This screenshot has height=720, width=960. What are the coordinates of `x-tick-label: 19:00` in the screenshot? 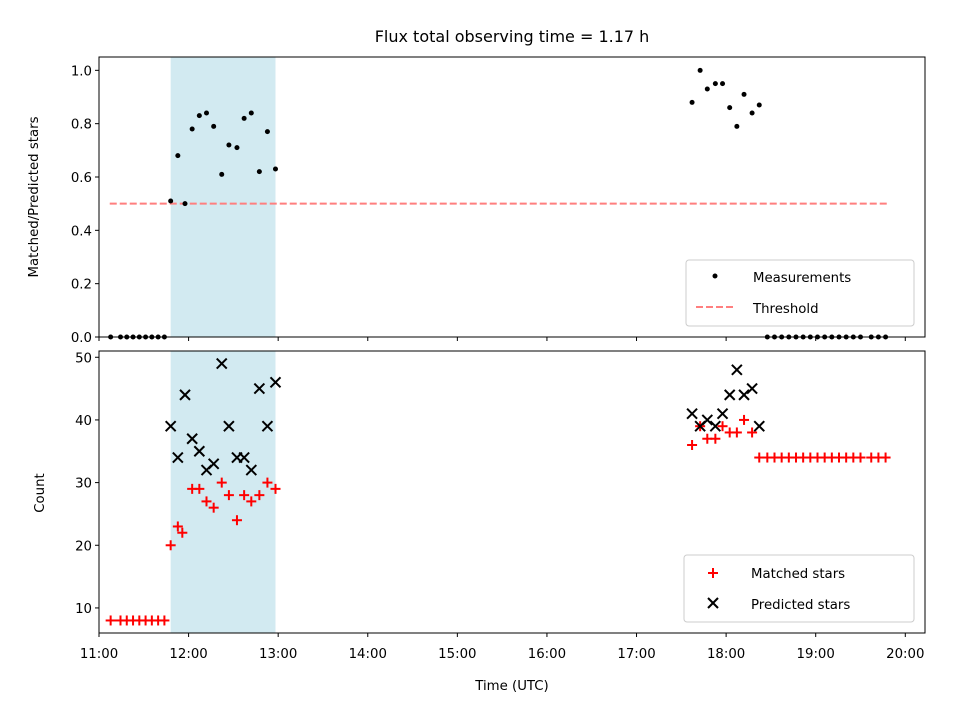 It's located at (816, 654).